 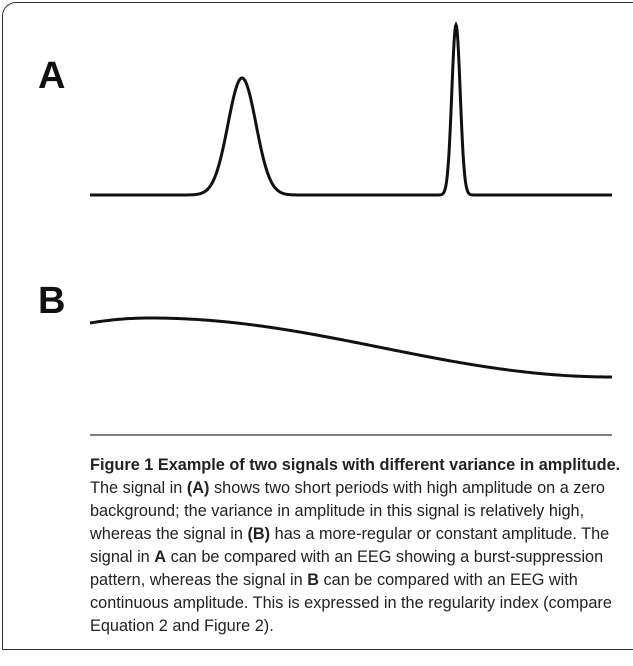 What do you see at coordinates (350, 347) in the screenshot?
I see `signal-b` at bounding box center [350, 347].